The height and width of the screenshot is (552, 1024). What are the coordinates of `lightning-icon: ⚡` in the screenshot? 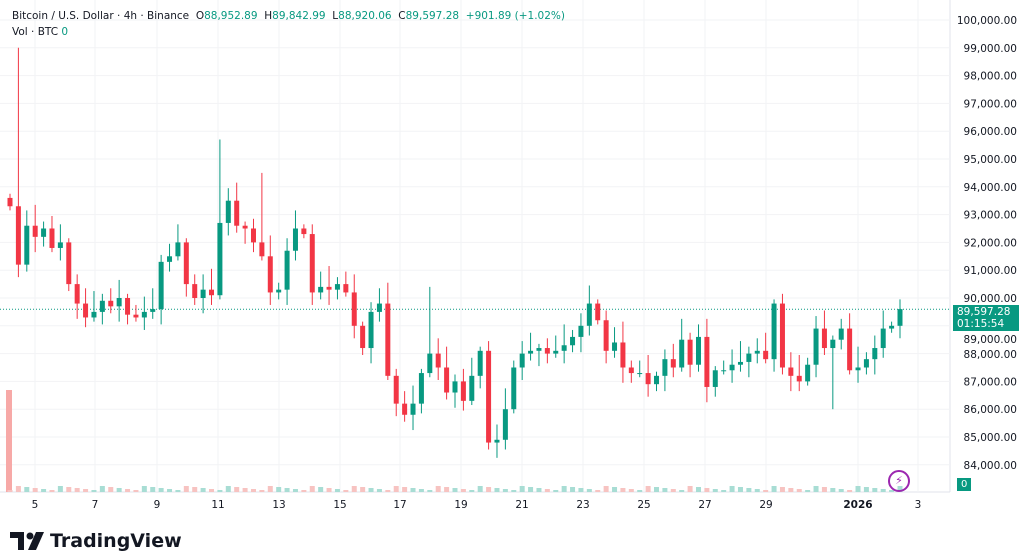 It's located at (899, 481).